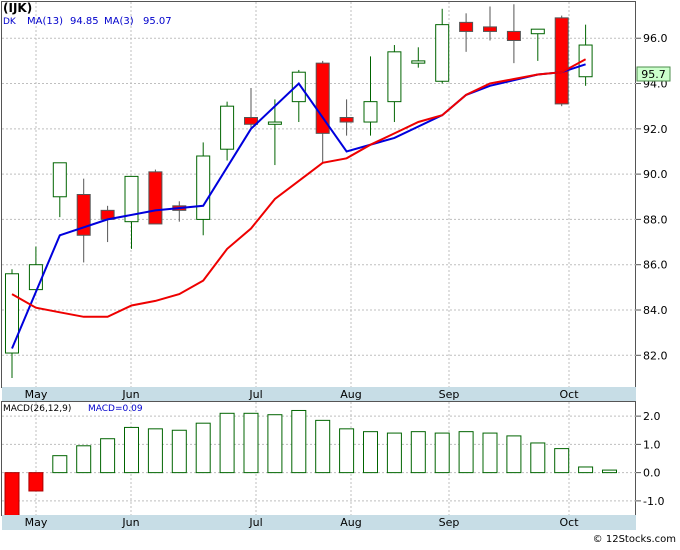 The height and width of the screenshot is (550, 680). What do you see at coordinates (302, 394) in the screenshot?
I see `price-x-axis: May Jun Jul Aug Sep Oct` at bounding box center [302, 394].